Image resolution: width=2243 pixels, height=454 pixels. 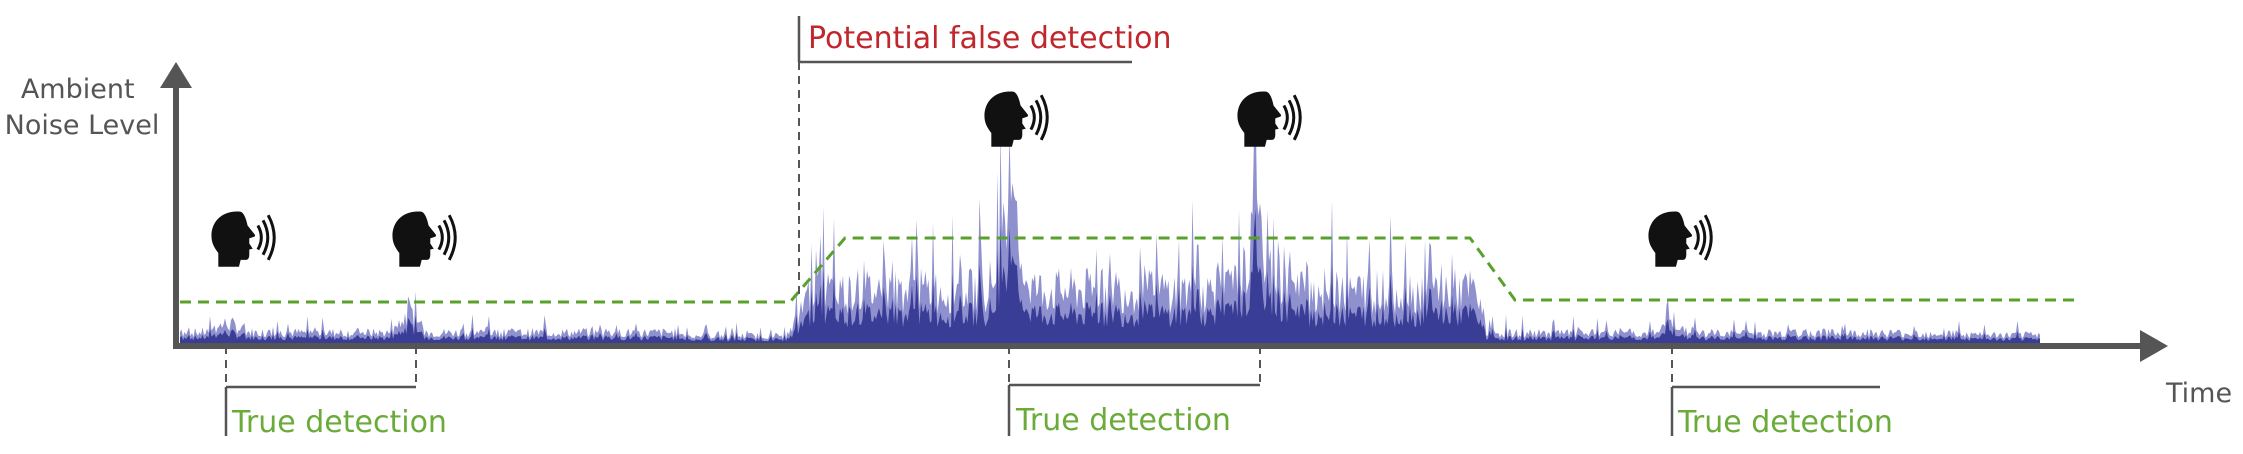 I want to click on x-axis-arrow, so click(x=2154, y=346).